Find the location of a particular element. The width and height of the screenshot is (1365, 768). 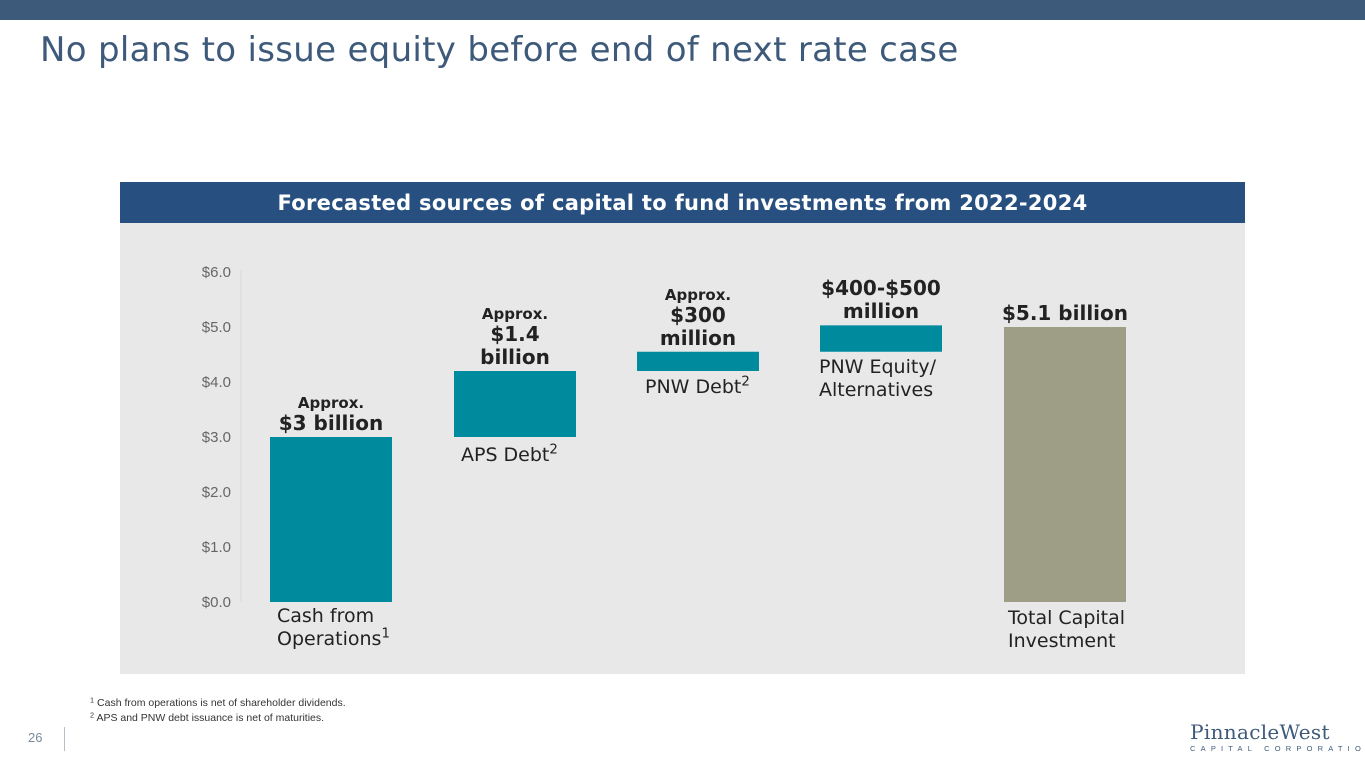

bar-value-text: $1.4 is located at coordinates (515, 334).